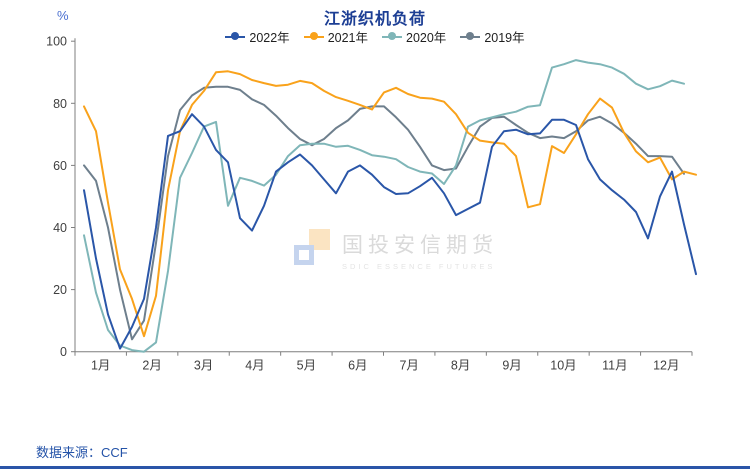 The width and height of the screenshot is (750, 469). Describe the element at coordinates (151, 366) in the screenshot. I see `x-tick-label: 2月` at that location.